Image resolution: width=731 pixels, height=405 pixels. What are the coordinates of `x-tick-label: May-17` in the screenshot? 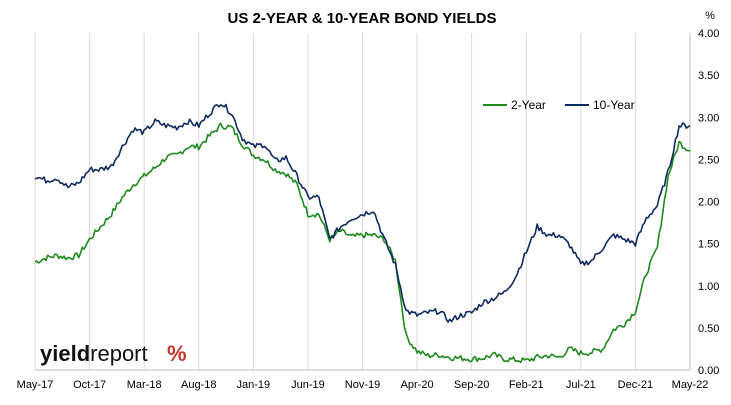 It's located at (35, 385).